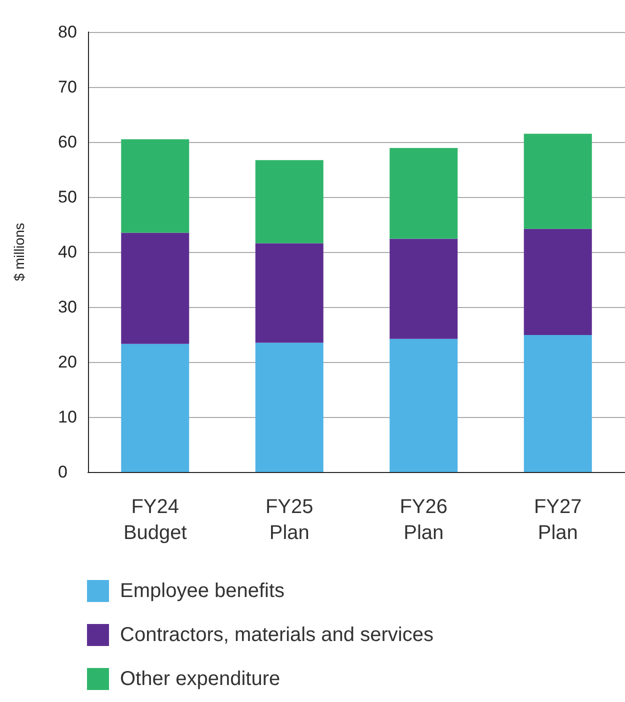 The width and height of the screenshot is (625, 702). Describe the element at coordinates (67, 32) in the screenshot. I see `y-tick-label: 80` at that location.